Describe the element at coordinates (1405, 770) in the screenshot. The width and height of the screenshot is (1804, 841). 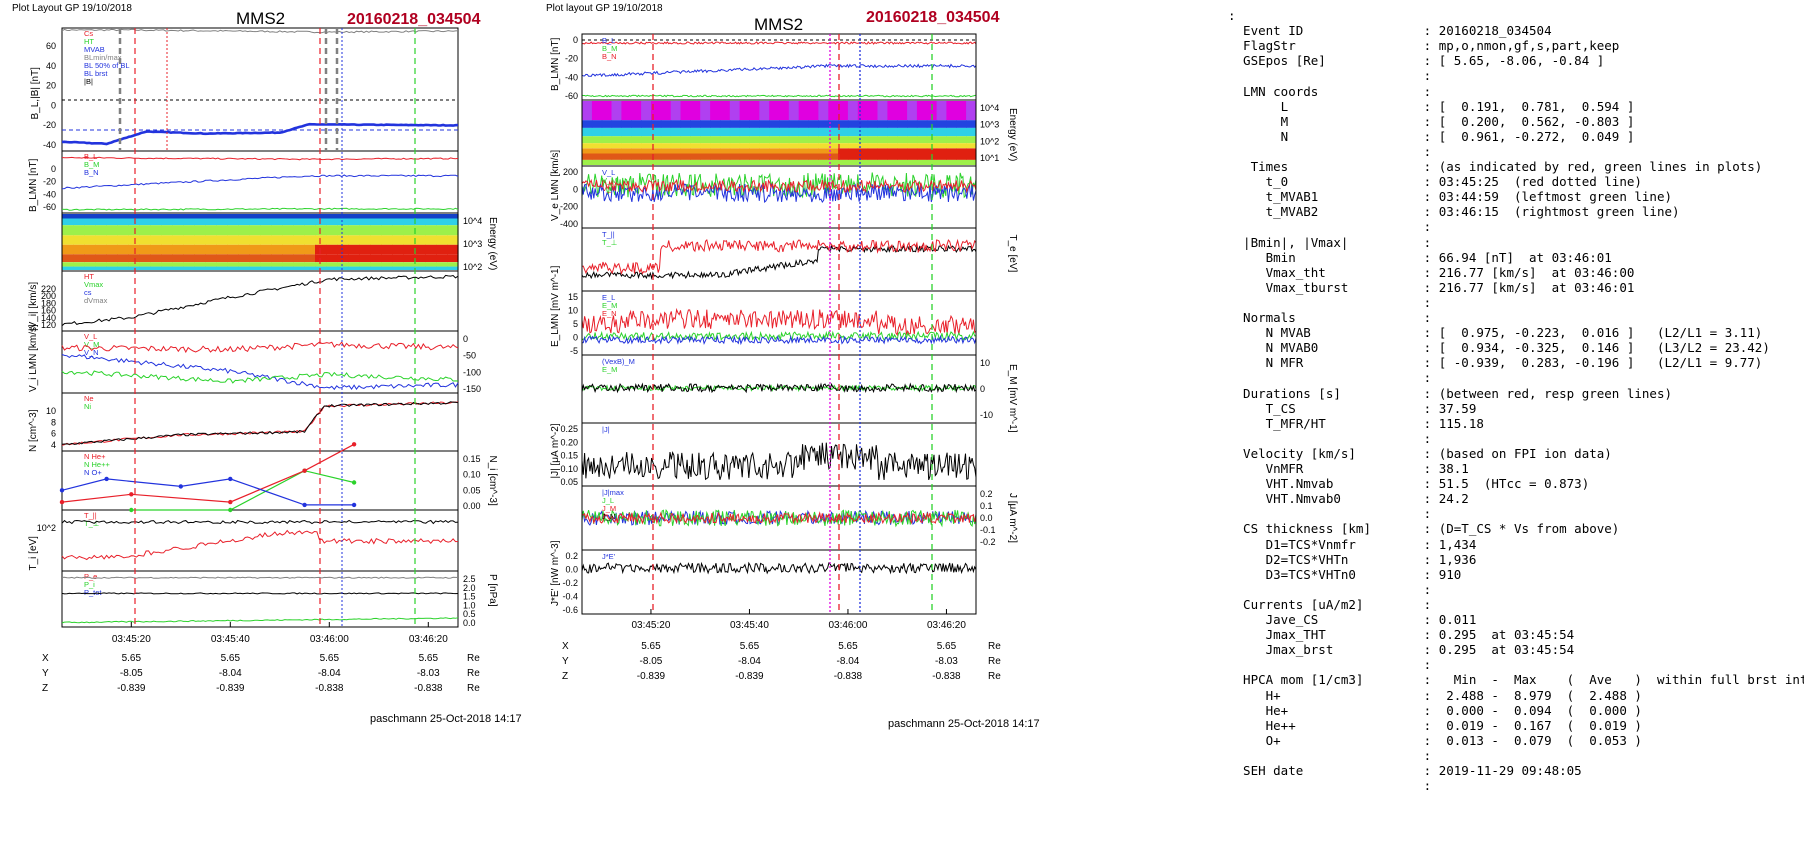
I see `info-line: SEH date : 2019-11-29 09:48:05` at that location.